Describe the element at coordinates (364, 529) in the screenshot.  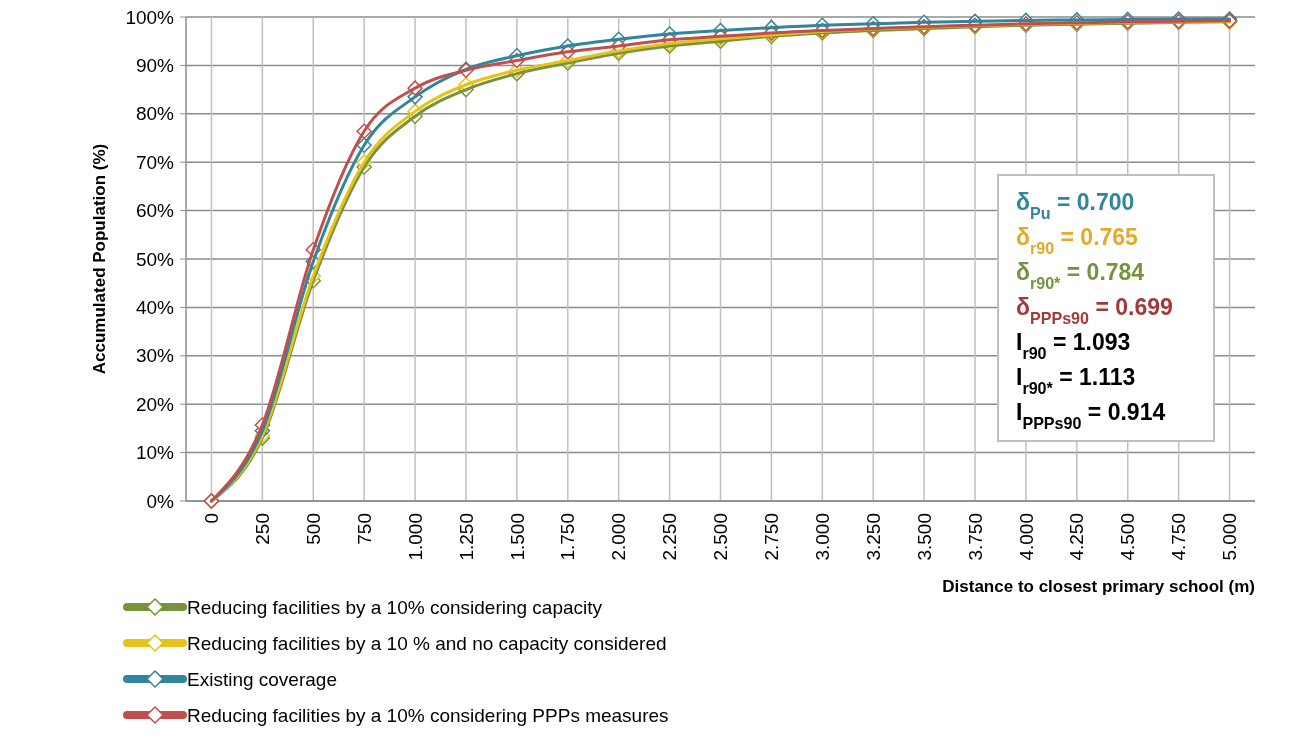
I see `x-tick-label: 750` at that location.